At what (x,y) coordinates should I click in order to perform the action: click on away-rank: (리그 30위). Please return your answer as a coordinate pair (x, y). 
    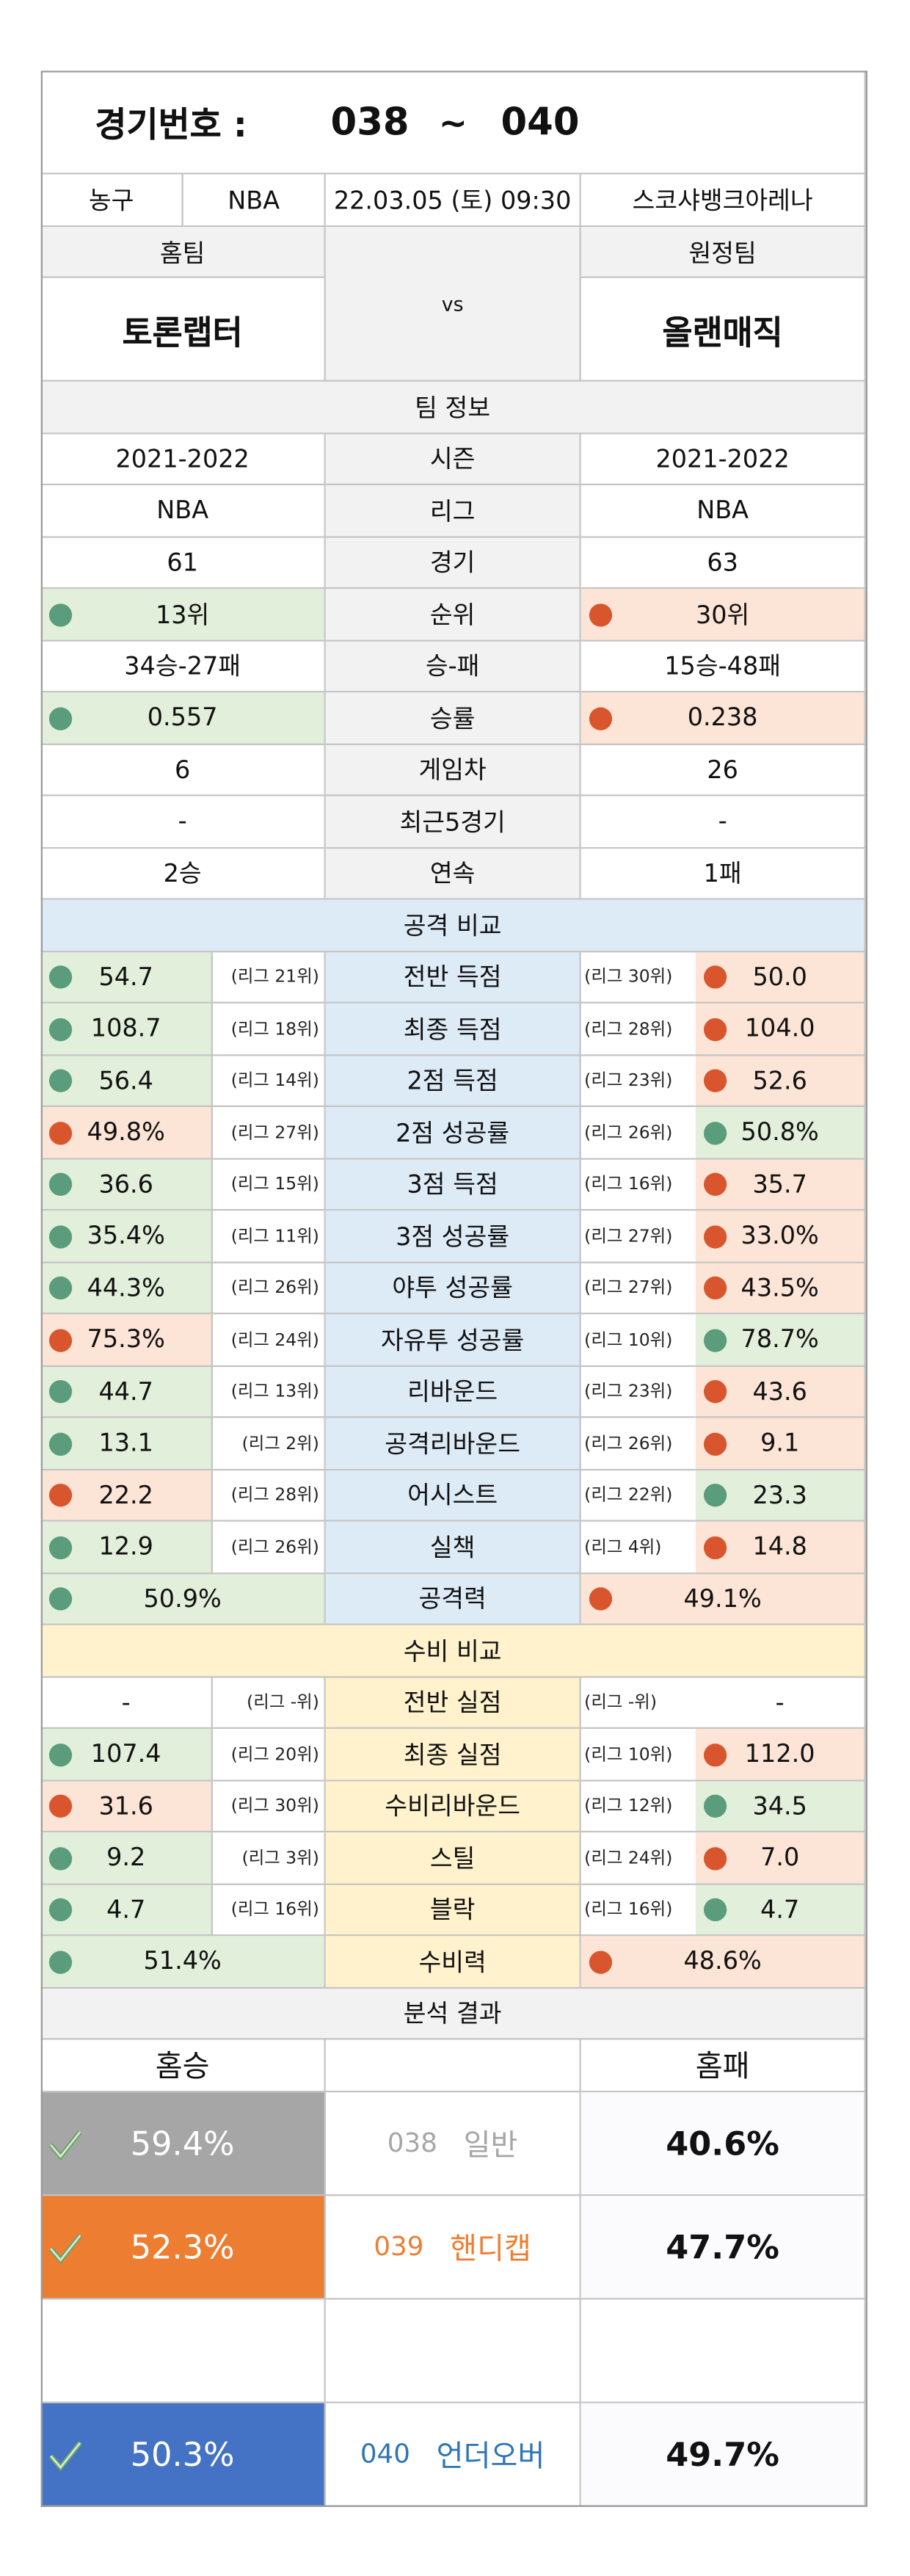
    Looking at the image, I should click on (638, 978).